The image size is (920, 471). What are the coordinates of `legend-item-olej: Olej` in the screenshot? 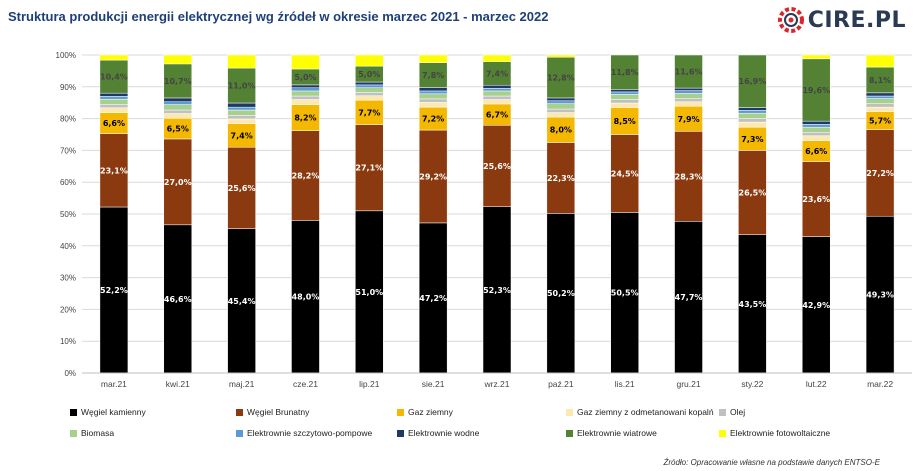 It's located at (732, 412).